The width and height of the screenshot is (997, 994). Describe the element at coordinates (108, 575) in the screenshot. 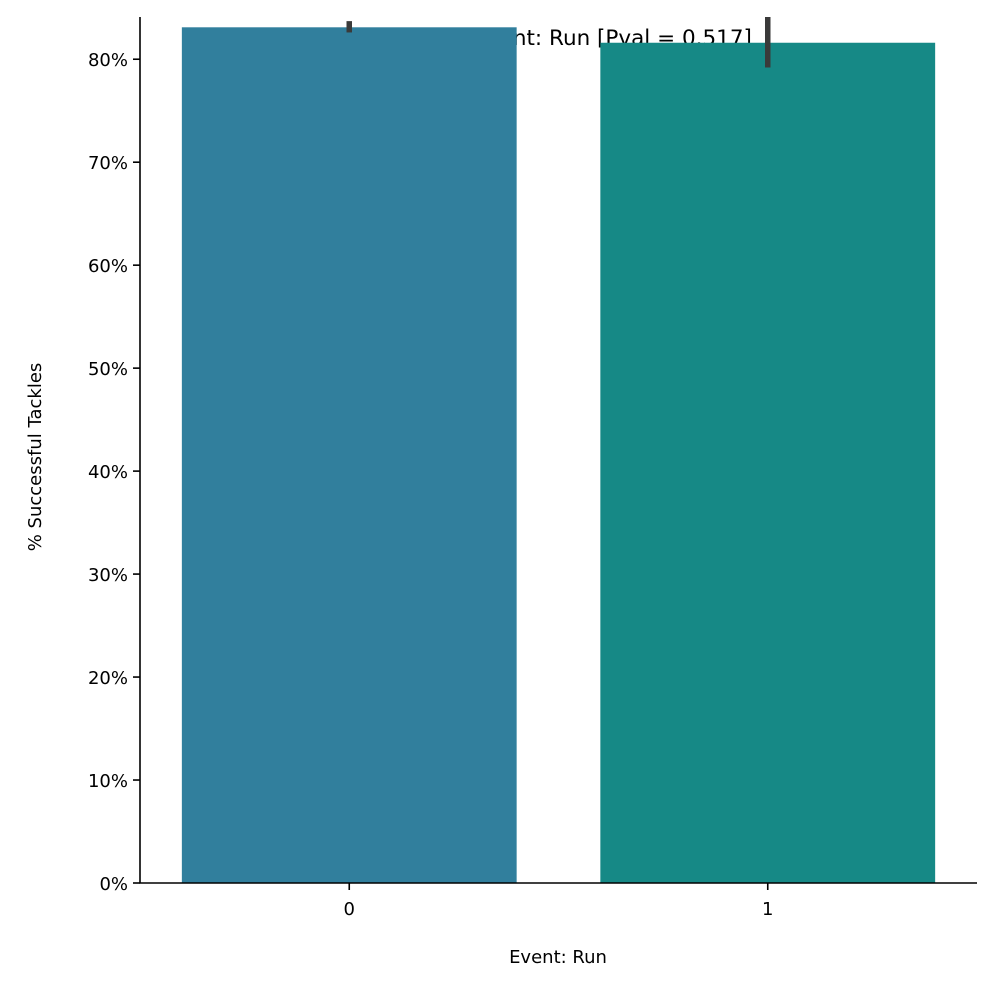

I see `y-tick-label: 30%` at that location.